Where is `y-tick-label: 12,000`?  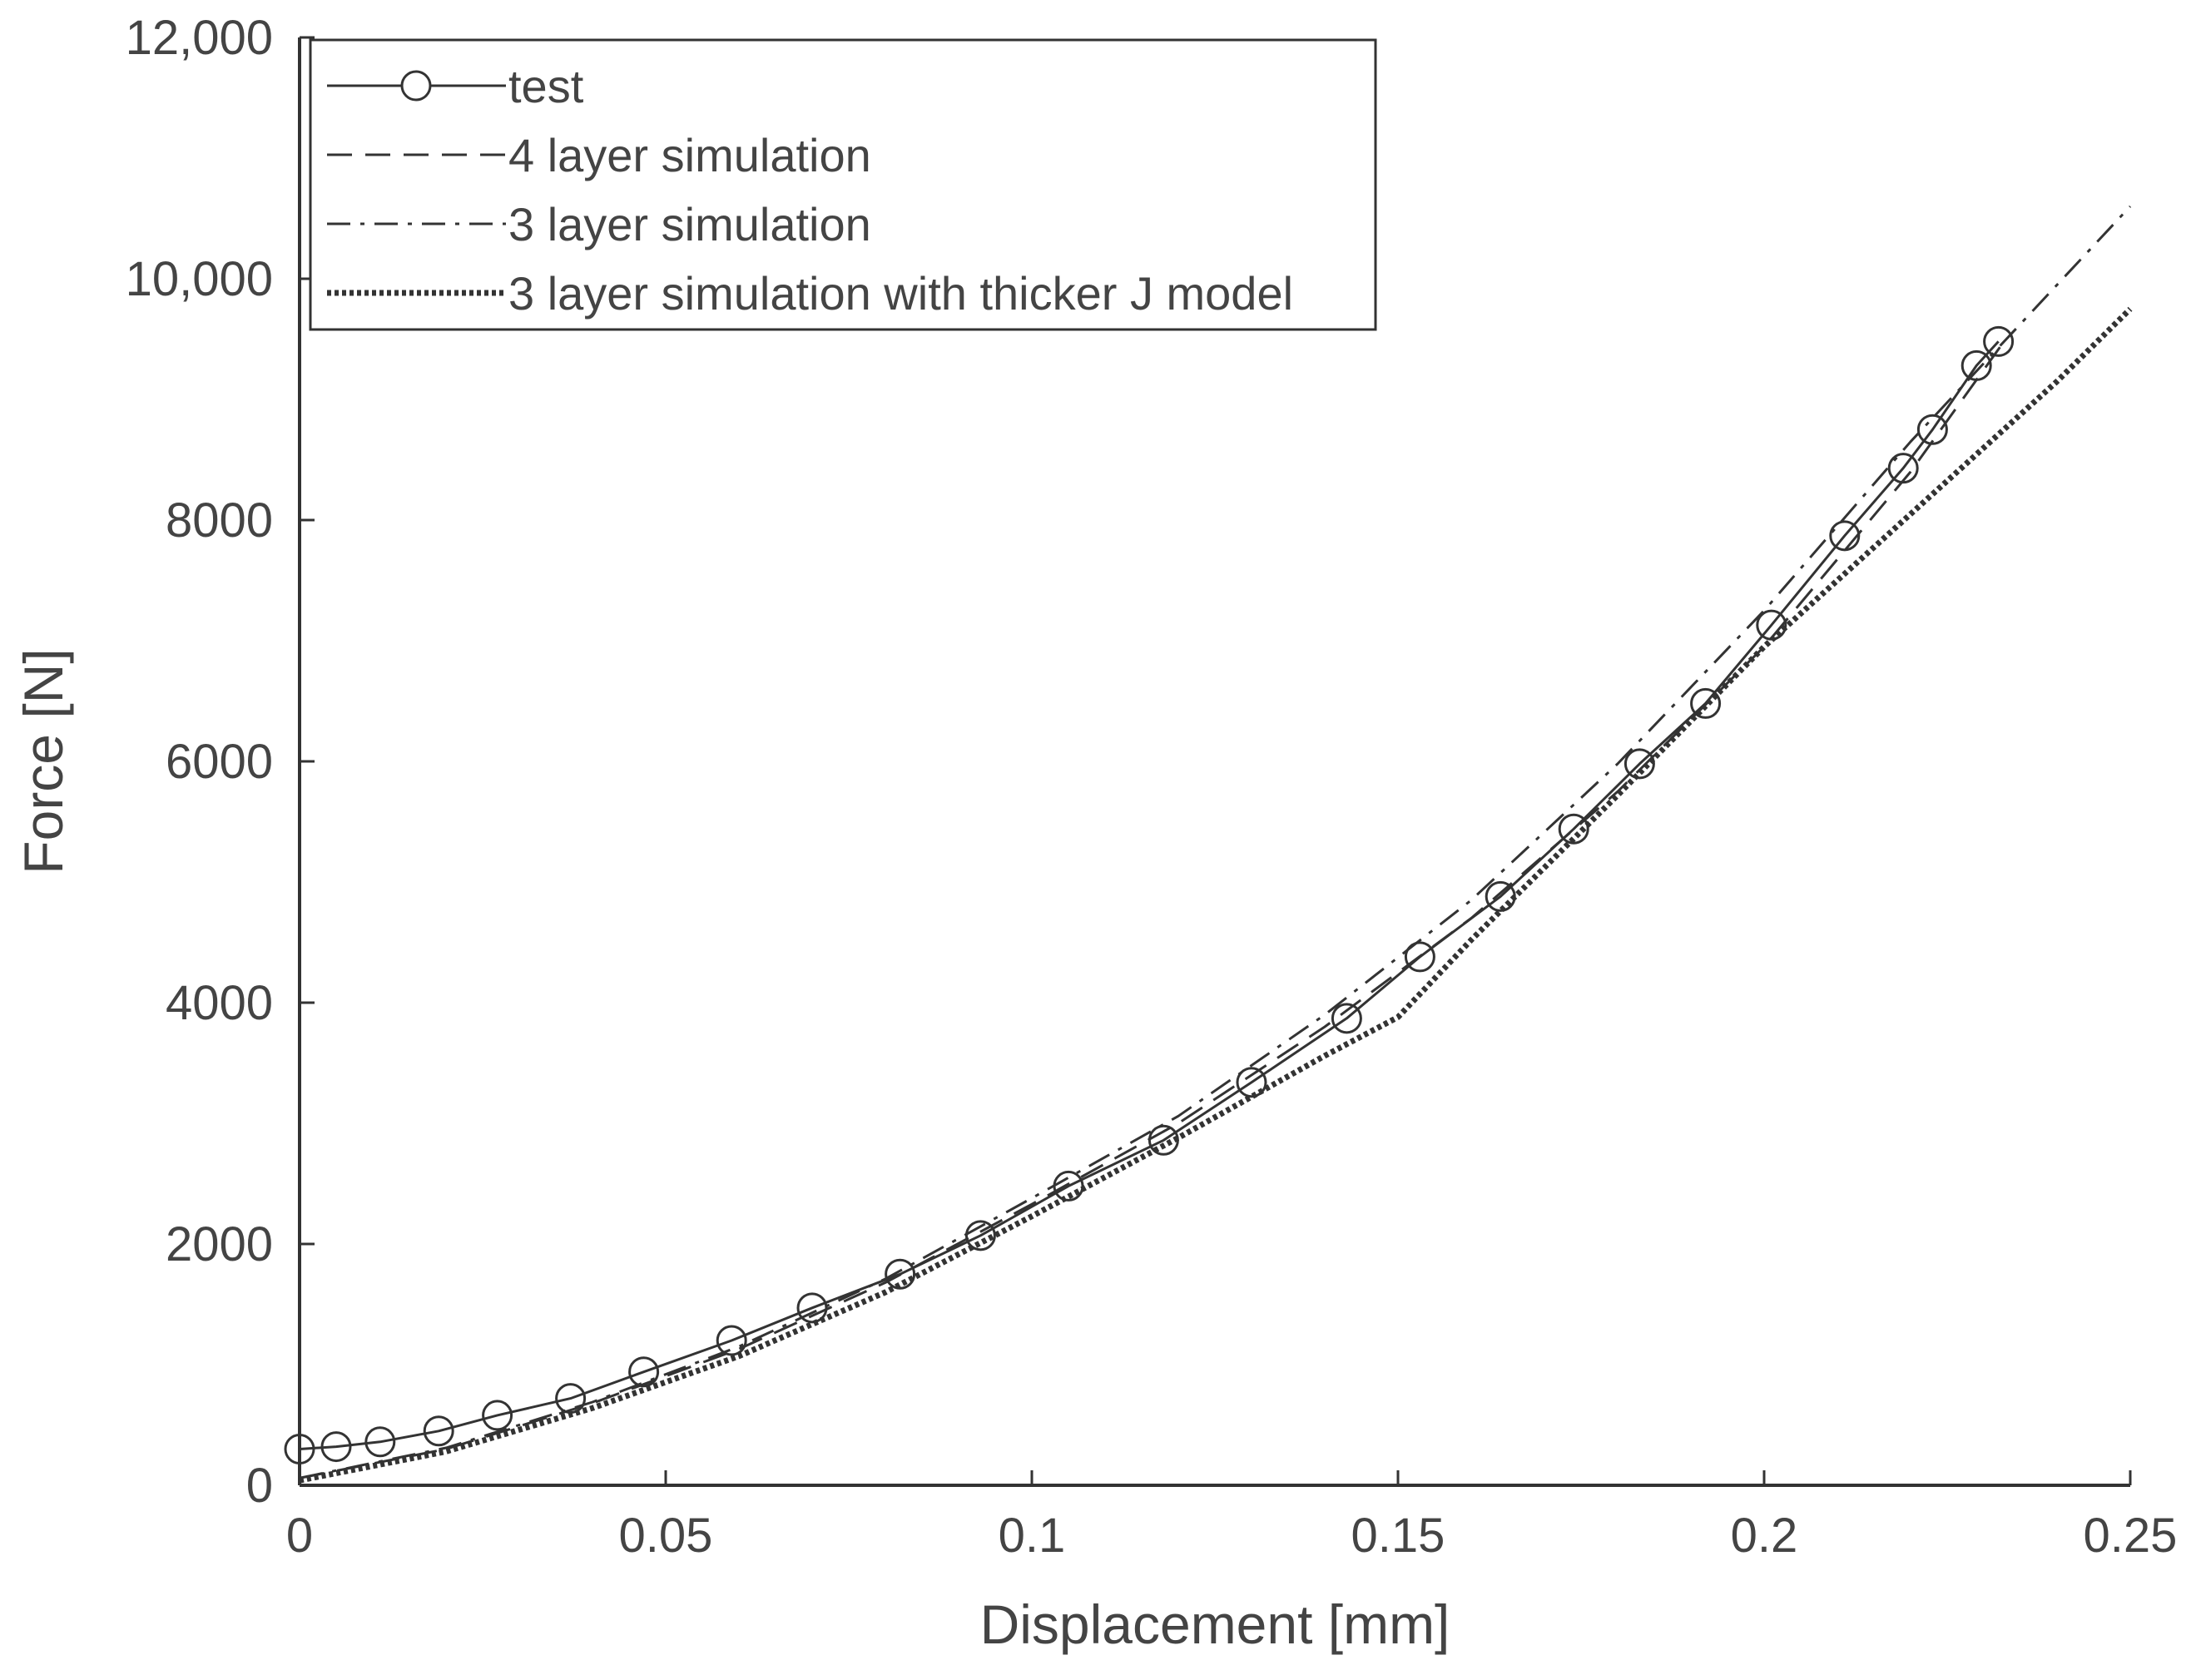
y-tick-label: 12,000 is located at coordinates (199, 38).